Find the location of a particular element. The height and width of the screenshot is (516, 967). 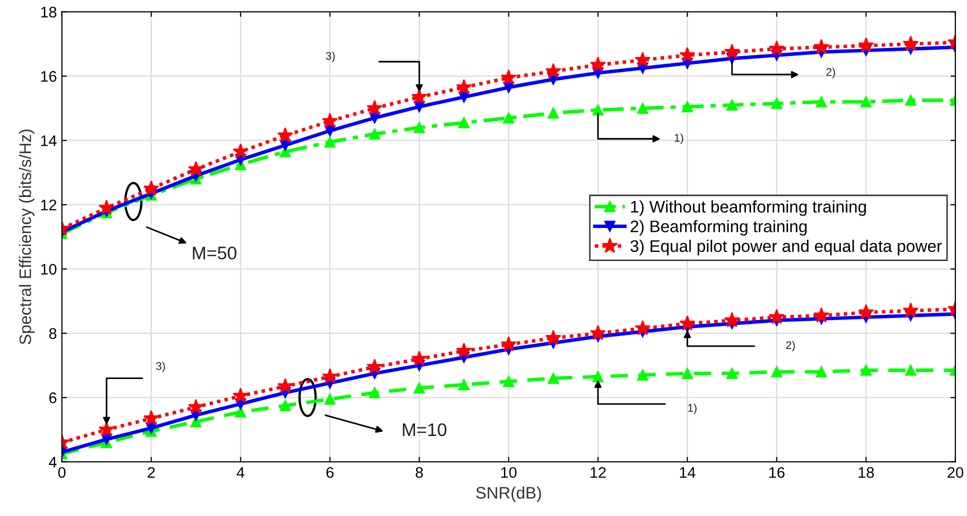

y-tick-label: 6 is located at coordinates (52, 398).